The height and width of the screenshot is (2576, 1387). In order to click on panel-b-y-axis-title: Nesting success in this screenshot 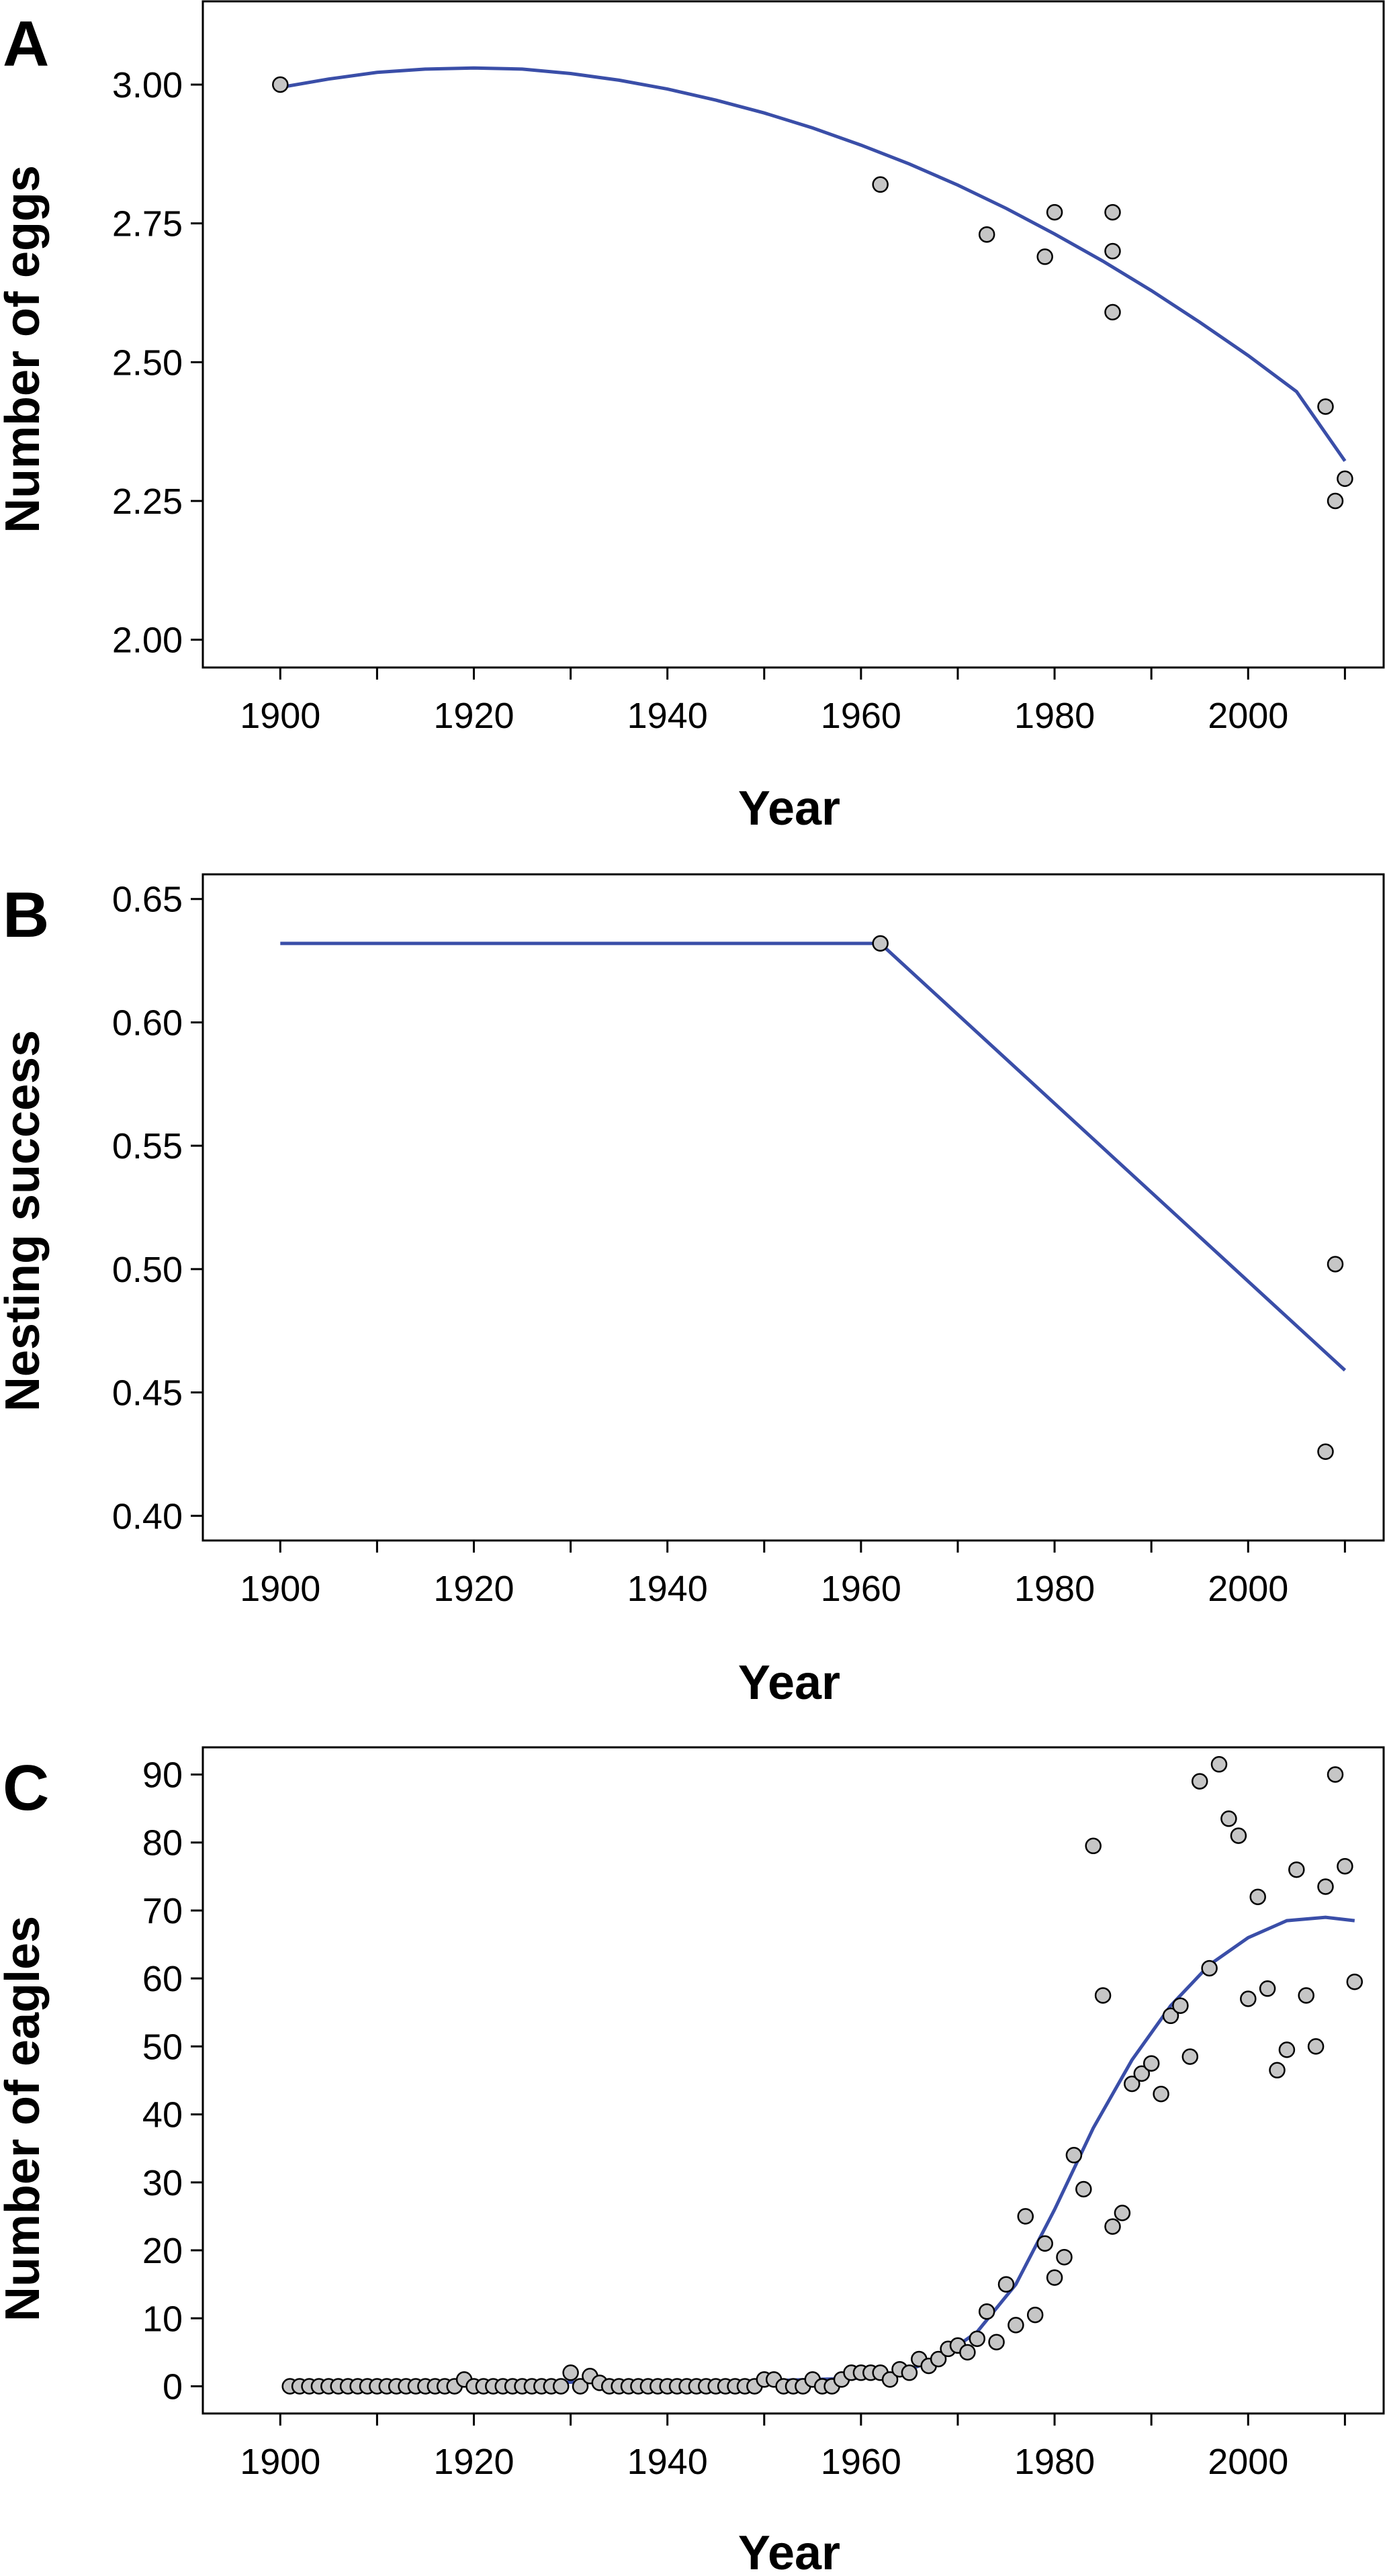, I will do `click(25, 1221)`.